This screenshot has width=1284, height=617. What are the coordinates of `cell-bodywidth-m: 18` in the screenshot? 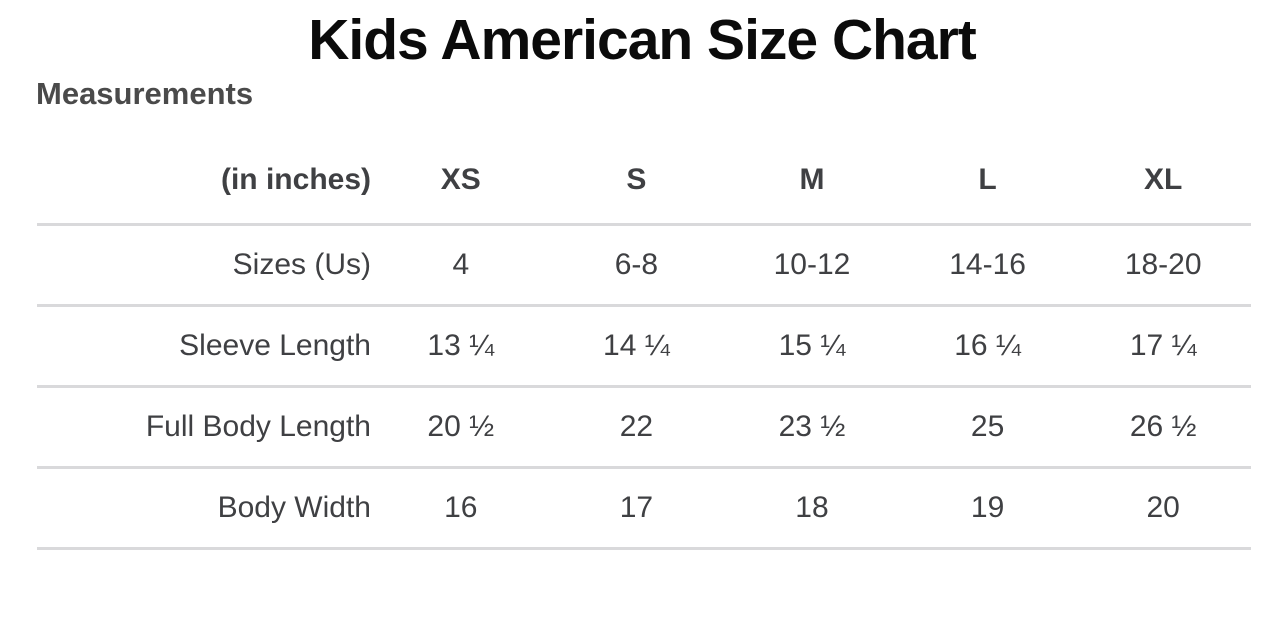 It's located at (812, 509).